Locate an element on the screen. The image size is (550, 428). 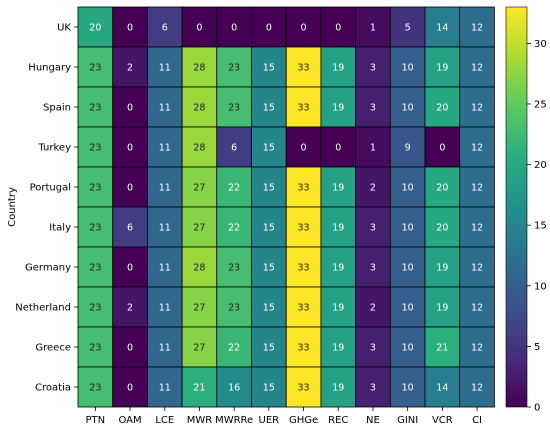
x-tick-labels: PTN OAM LCE MWR MWRRe UER GHGe REC NE GINI VCR CI is located at coordinates (284, 416).